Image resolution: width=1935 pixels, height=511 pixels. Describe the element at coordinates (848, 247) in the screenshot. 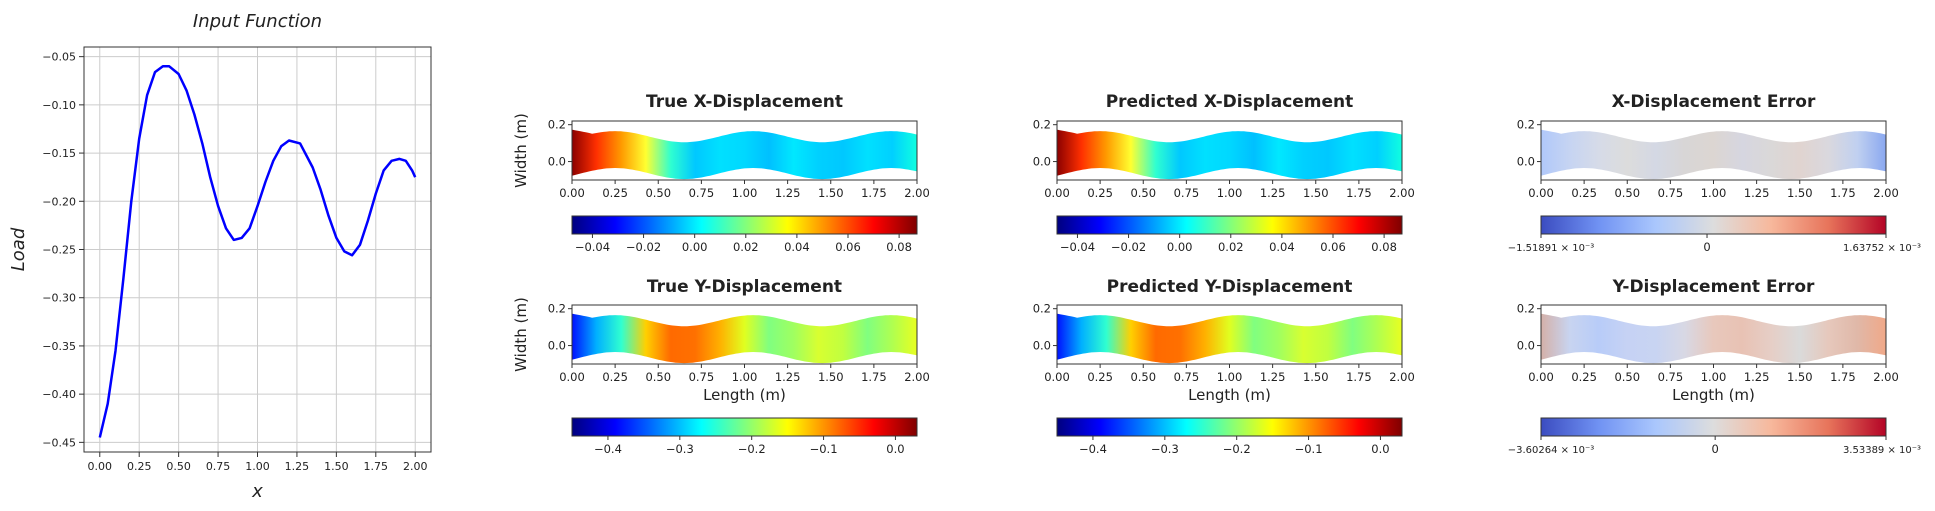

I see `colorbar-tick-label: 0.06` at that location.